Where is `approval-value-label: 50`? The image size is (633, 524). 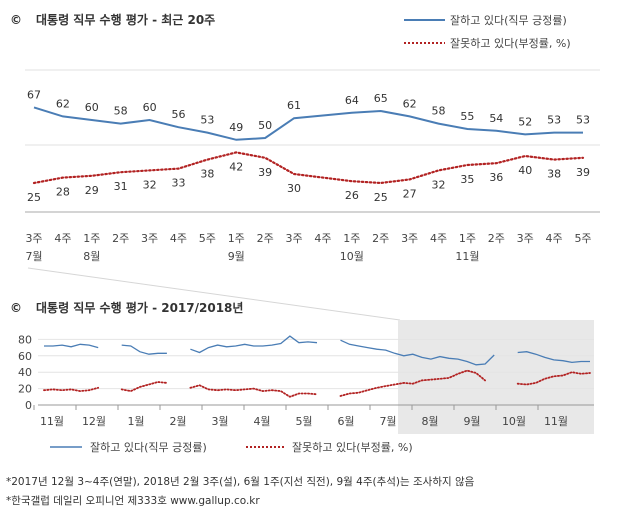
approval-value-label: 50 is located at coordinates (265, 125).